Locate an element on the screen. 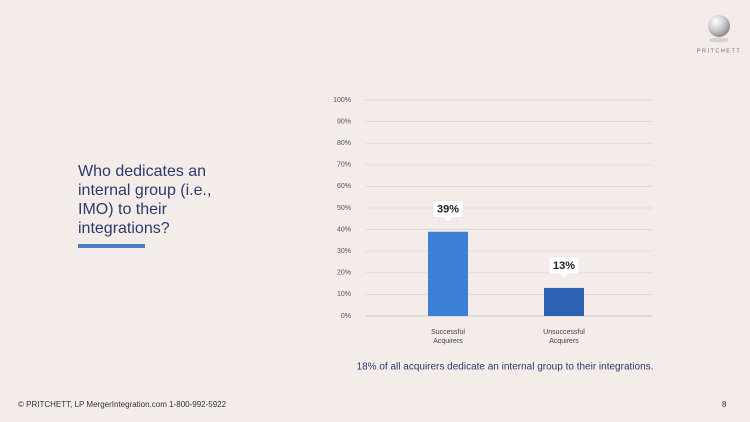 This screenshot has width=750, height=422. value-label: 13% is located at coordinates (564, 266).